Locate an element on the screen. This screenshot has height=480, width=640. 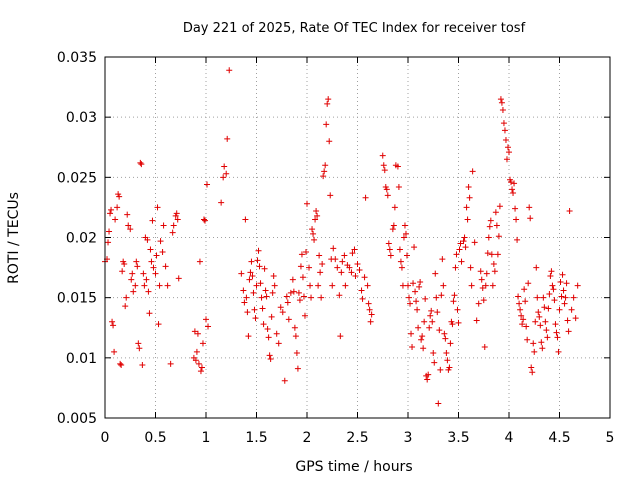
y-tick-label: 0.01 is located at coordinates (81, 359).